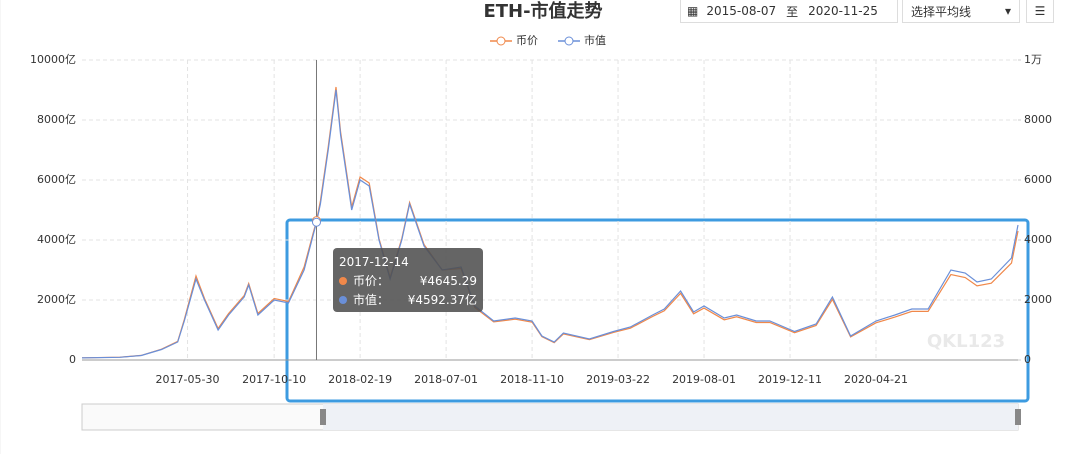  What do you see at coordinates (316, 222) in the screenshot?
I see `hover-point` at bounding box center [316, 222].